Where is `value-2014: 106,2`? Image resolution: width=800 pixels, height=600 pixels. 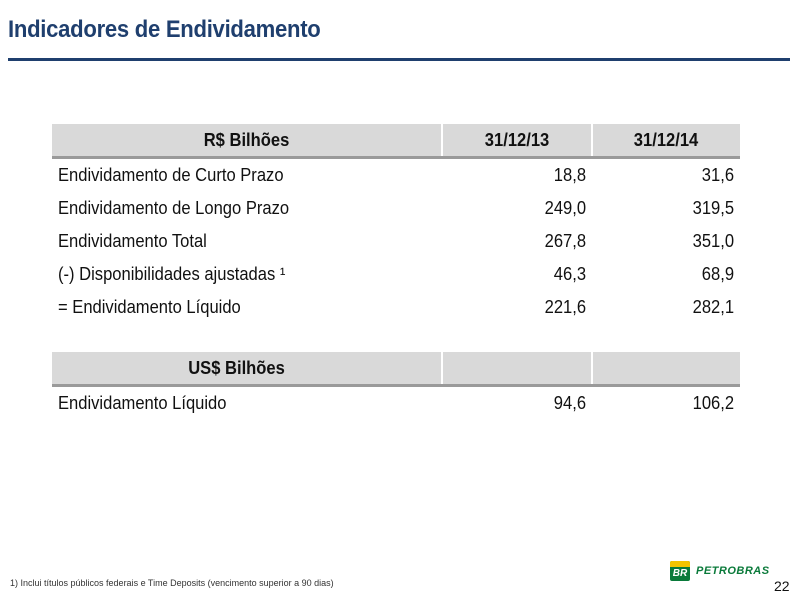
value-2014: 106,2 is located at coordinates (713, 403).